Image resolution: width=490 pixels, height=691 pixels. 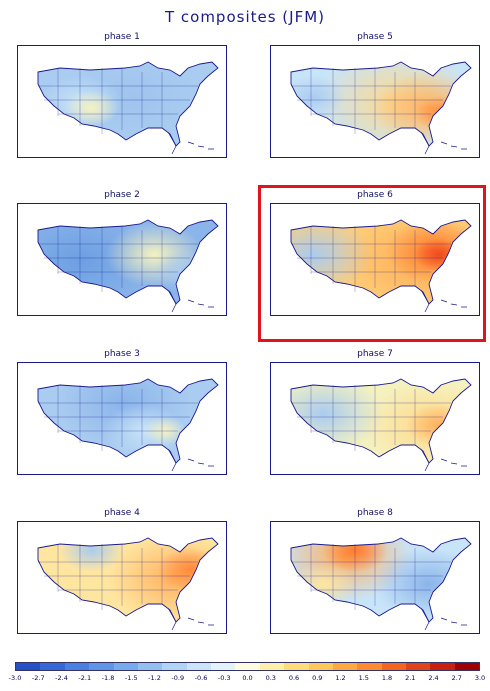 I want to click on colorbar-label: -1.2, so click(x=154, y=678).